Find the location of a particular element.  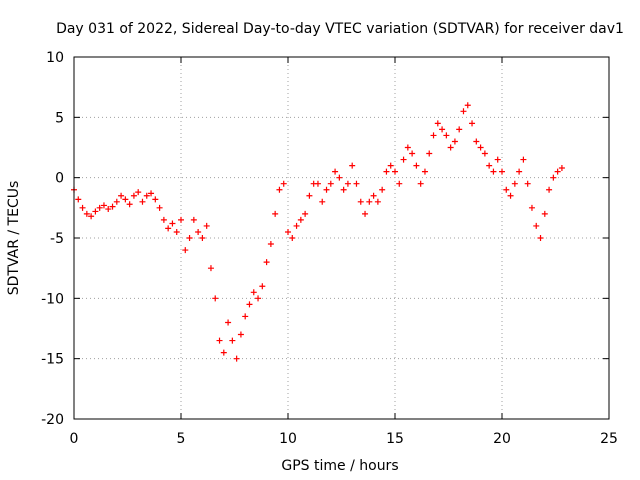

x-tick-label: 20 is located at coordinates (502, 439).